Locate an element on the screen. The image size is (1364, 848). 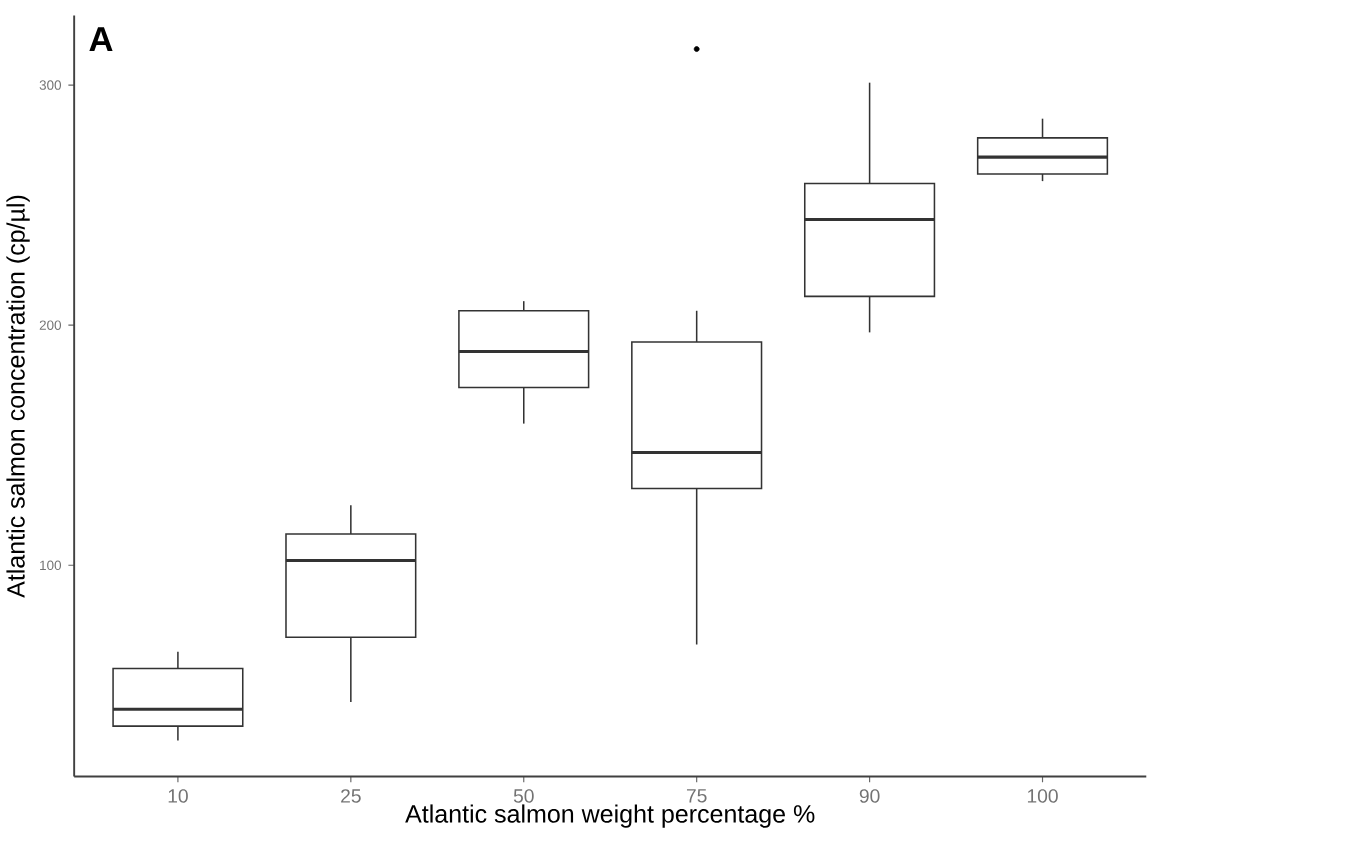
x-tick-label: 100 is located at coordinates (1042, 796).